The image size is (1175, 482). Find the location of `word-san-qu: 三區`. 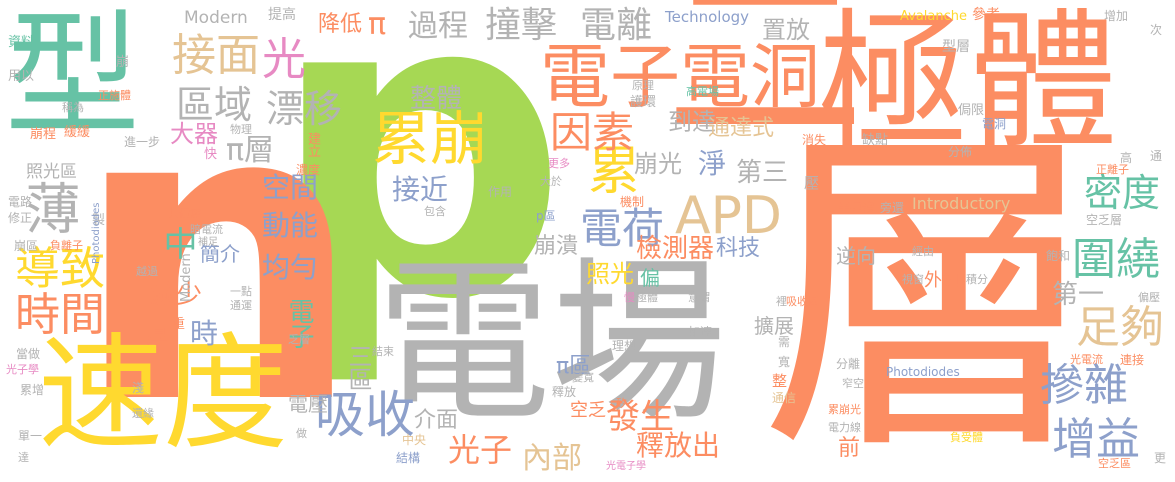

word-san-qu: 三區 is located at coordinates (358, 367).